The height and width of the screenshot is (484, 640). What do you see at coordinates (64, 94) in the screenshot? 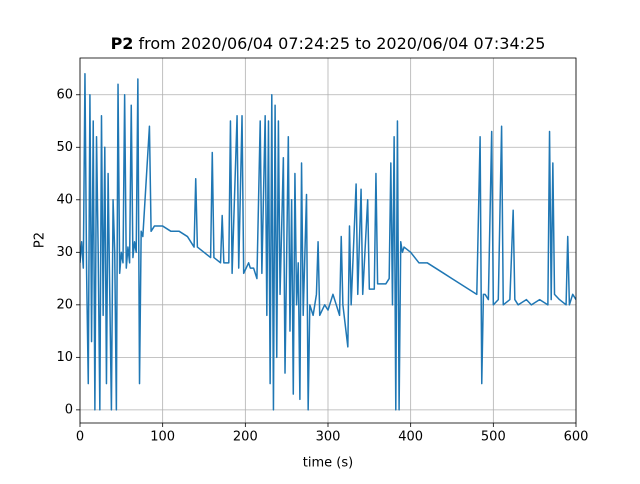
I see `y-tick-label: 60` at bounding box center [64, 94].